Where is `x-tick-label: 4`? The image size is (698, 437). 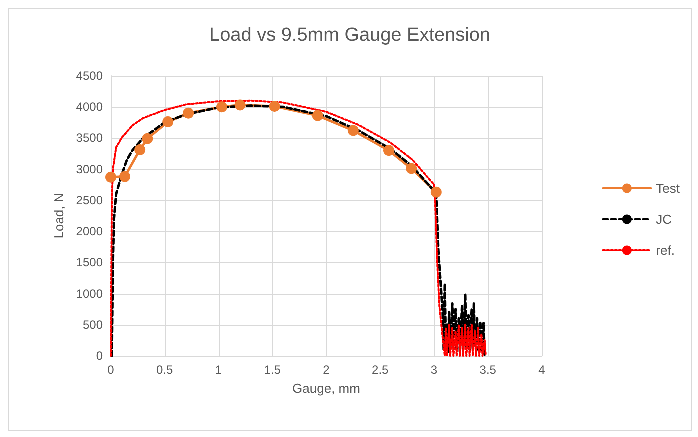
x-tick-label: 4 is located at coordinates (542, 370).